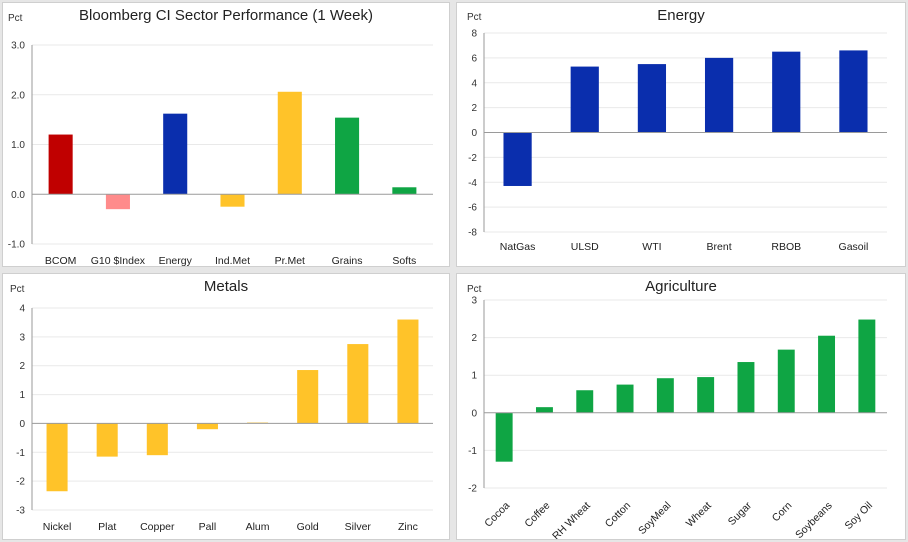 Image resolution: width=908 pixels, height=542 pixels. I want to click on category-label: Gold, so click(308, 527).